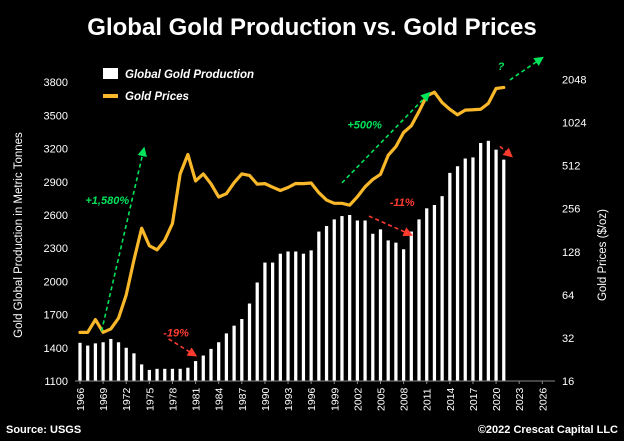 The height and width of the screenshot is (441, 624). I want to click on y-tick-label: 2900, so click(56, 183).